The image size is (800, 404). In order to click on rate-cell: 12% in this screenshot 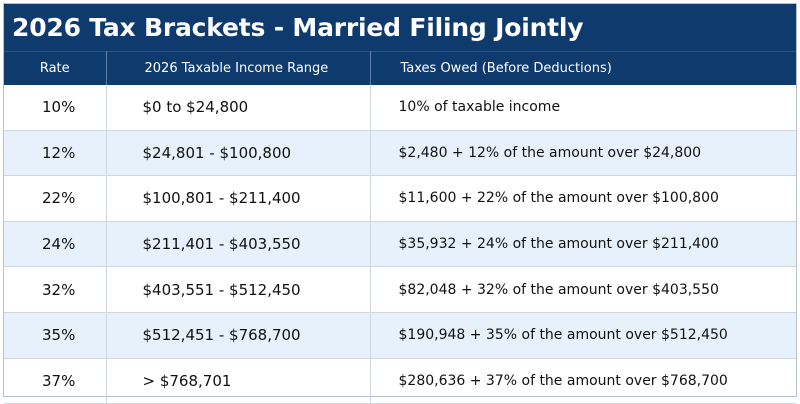, I will do `click(55, 153)`.